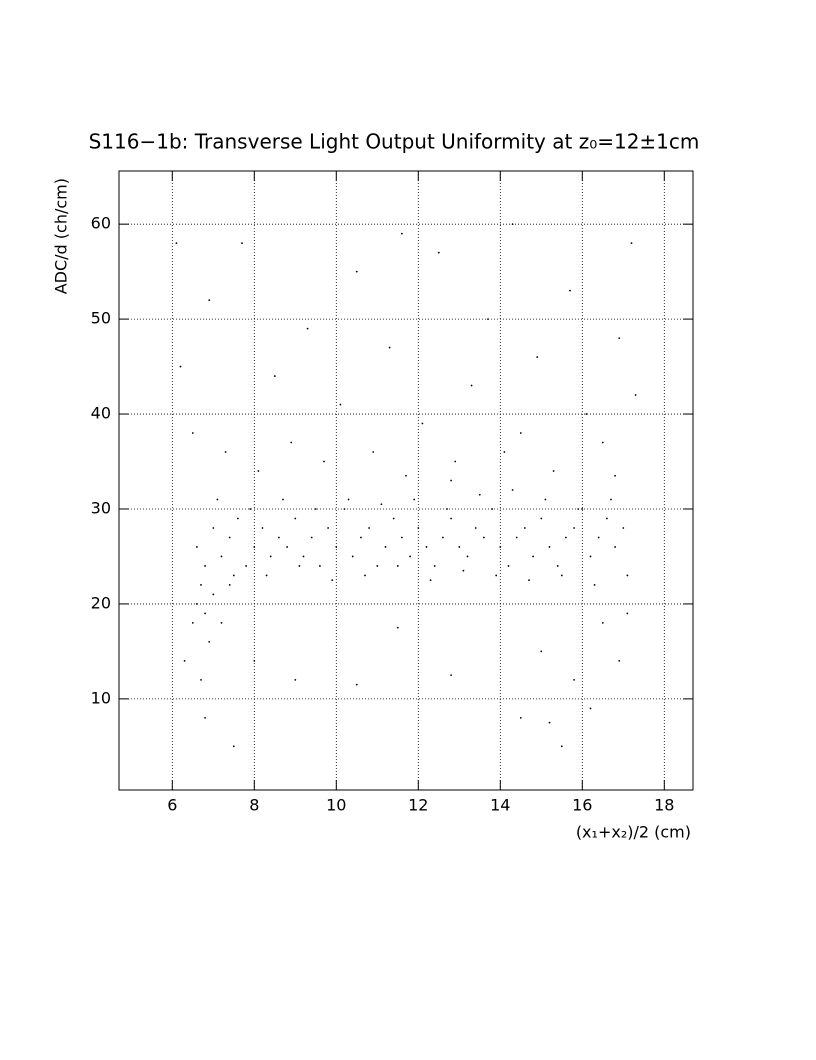 This screenshot has width=816, height=1060. I want to click on x-tick-label: 10, so click(336, 805).